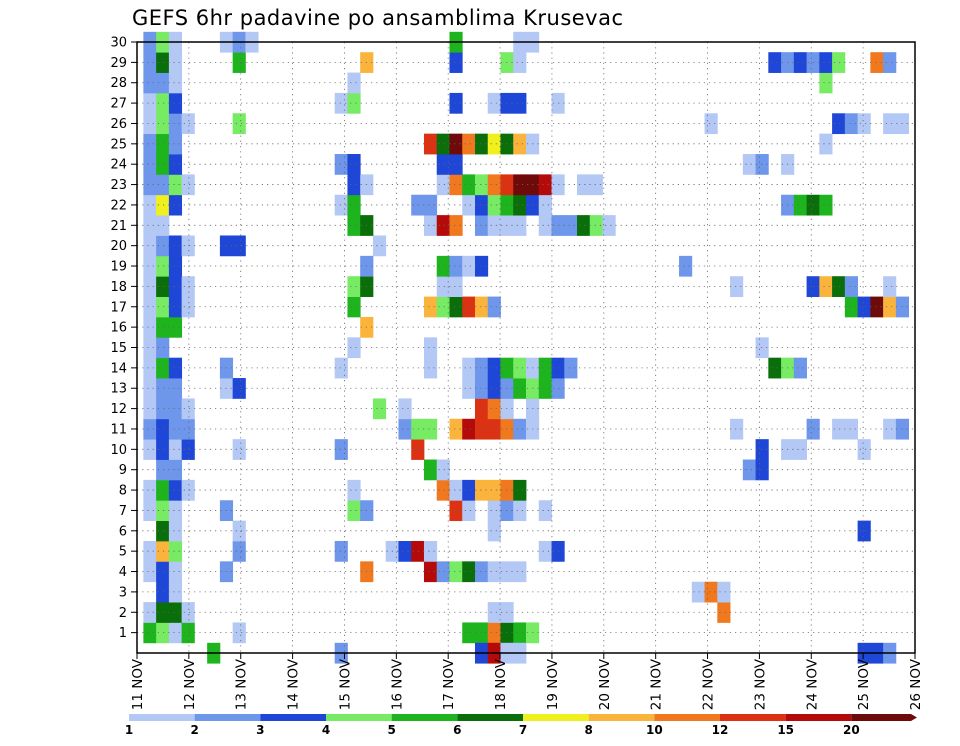 Image resolution: width=960 pixels, height=746 pixels. Describe the element at coordinates (118, 287) in the screenshot. I see `y-tick-label: 18` at that location.